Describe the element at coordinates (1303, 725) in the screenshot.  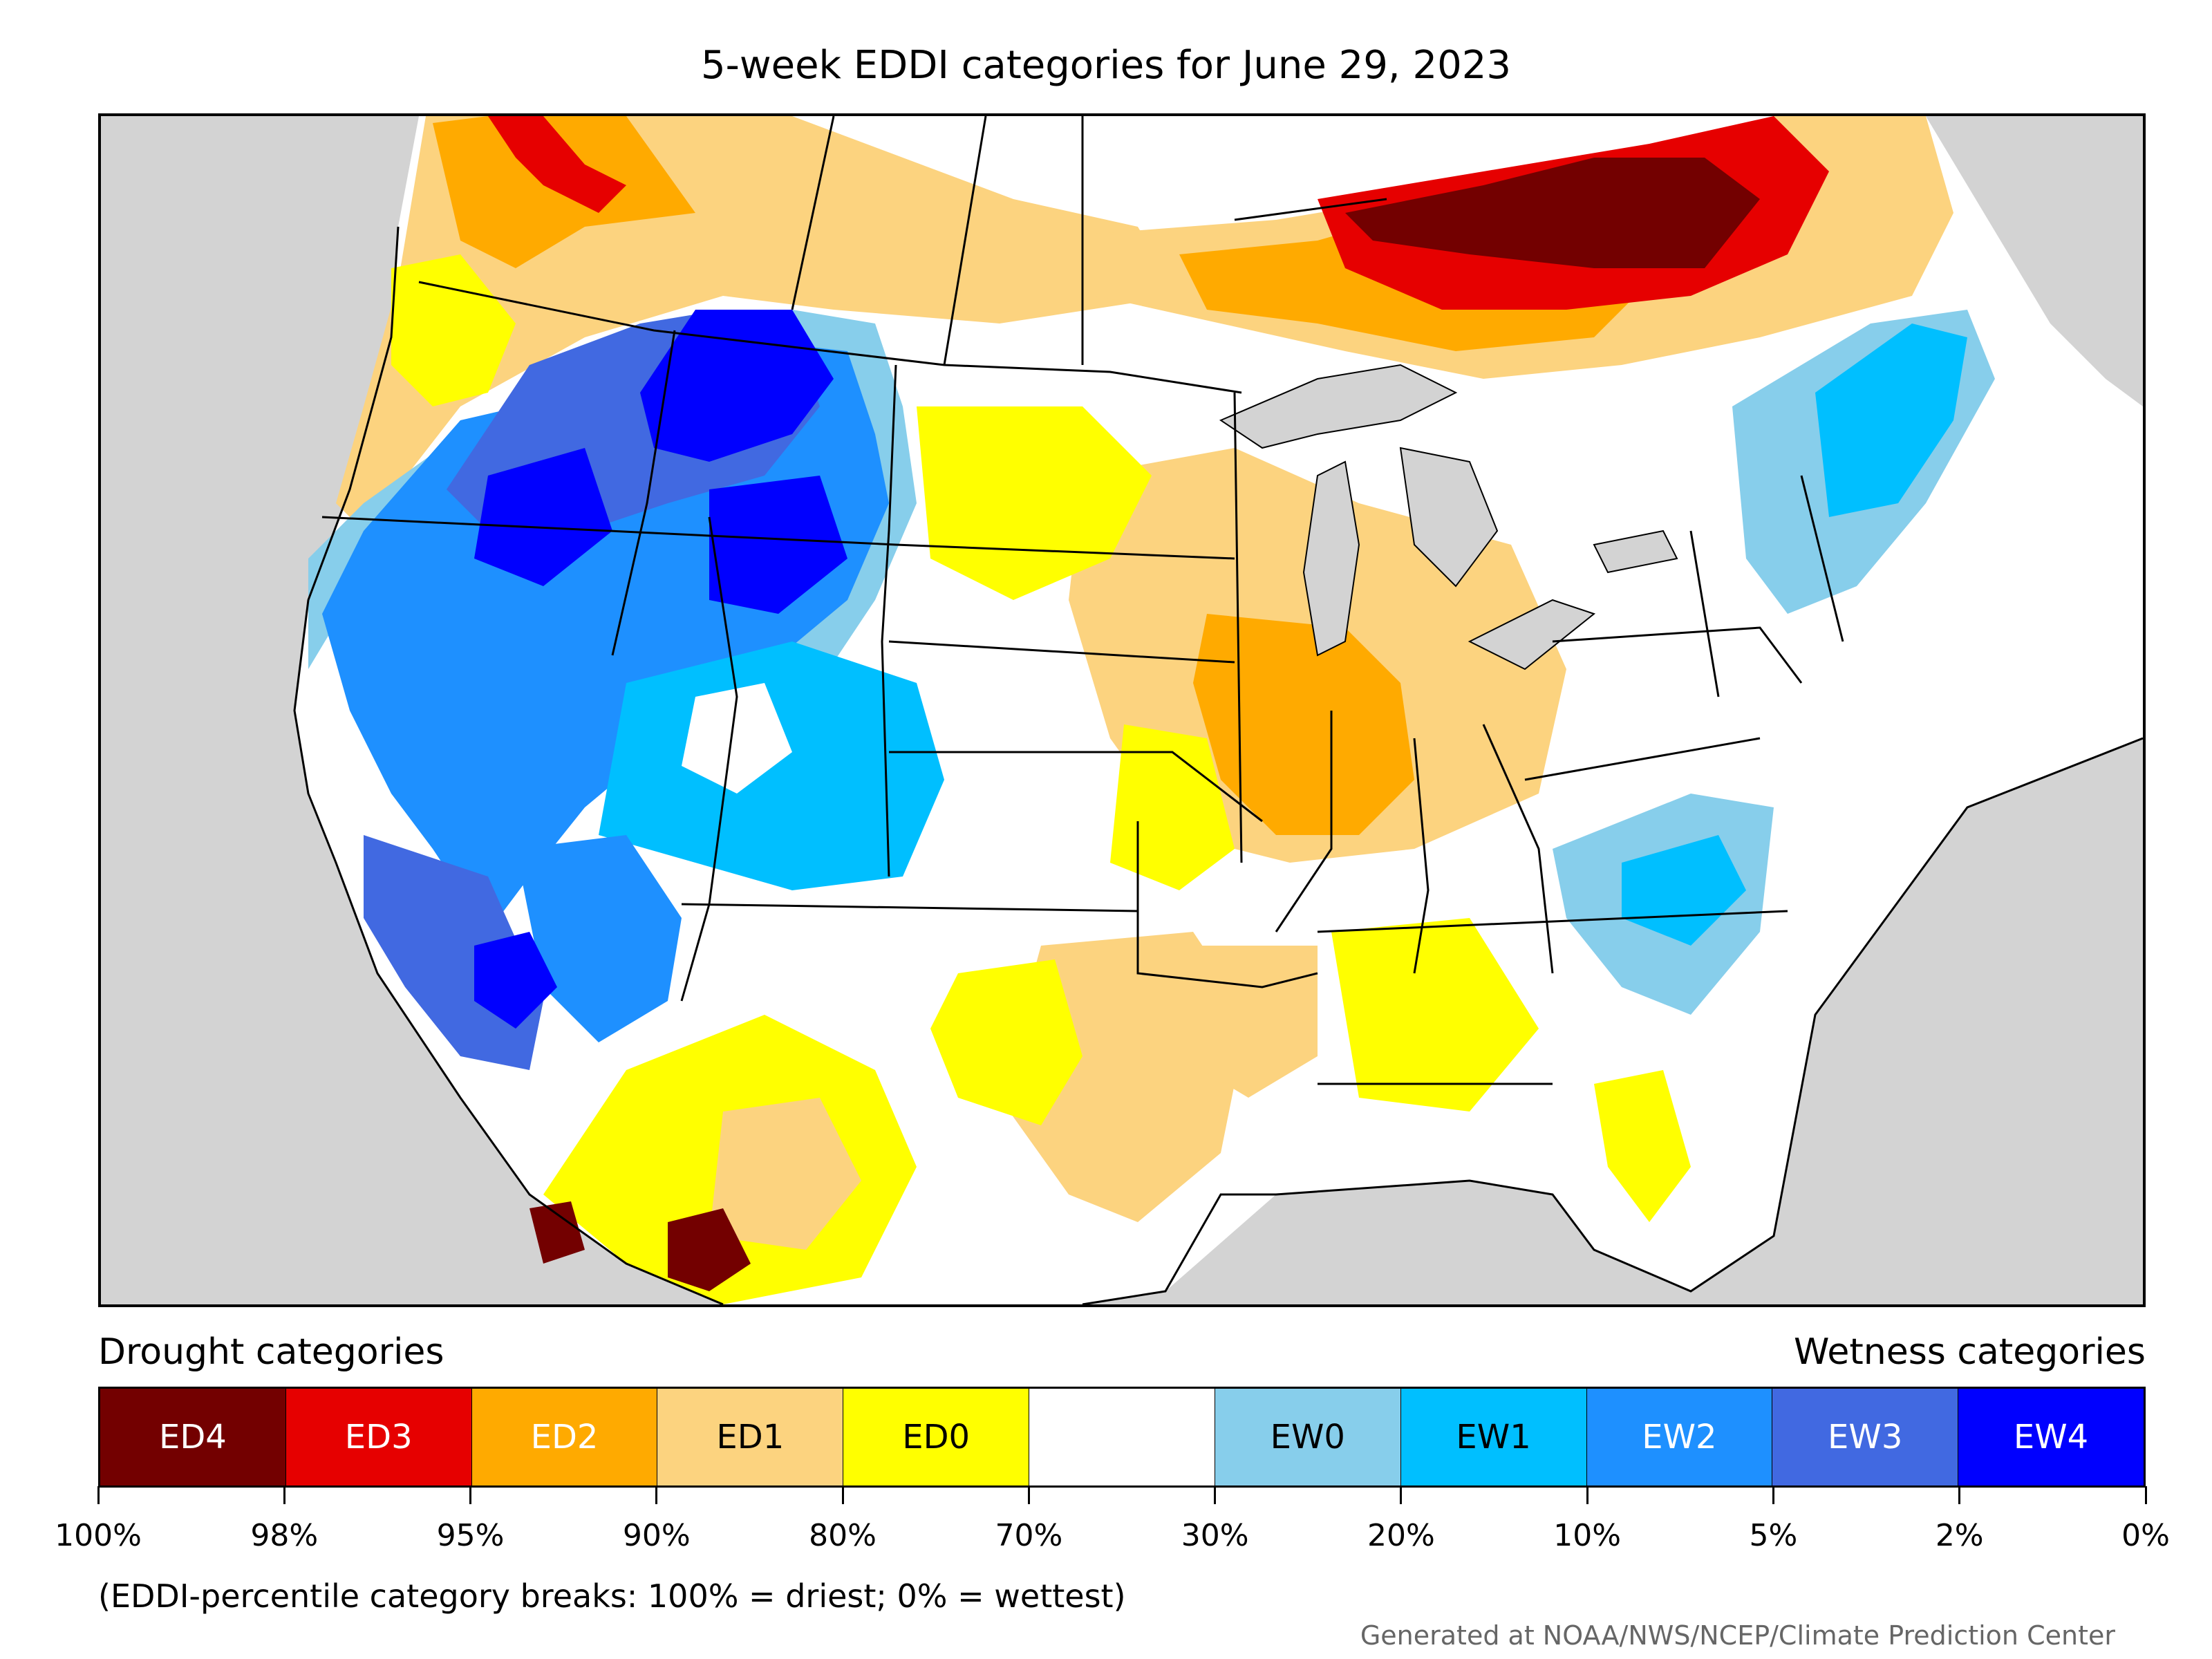
I see `region-midwest-core` at that location.